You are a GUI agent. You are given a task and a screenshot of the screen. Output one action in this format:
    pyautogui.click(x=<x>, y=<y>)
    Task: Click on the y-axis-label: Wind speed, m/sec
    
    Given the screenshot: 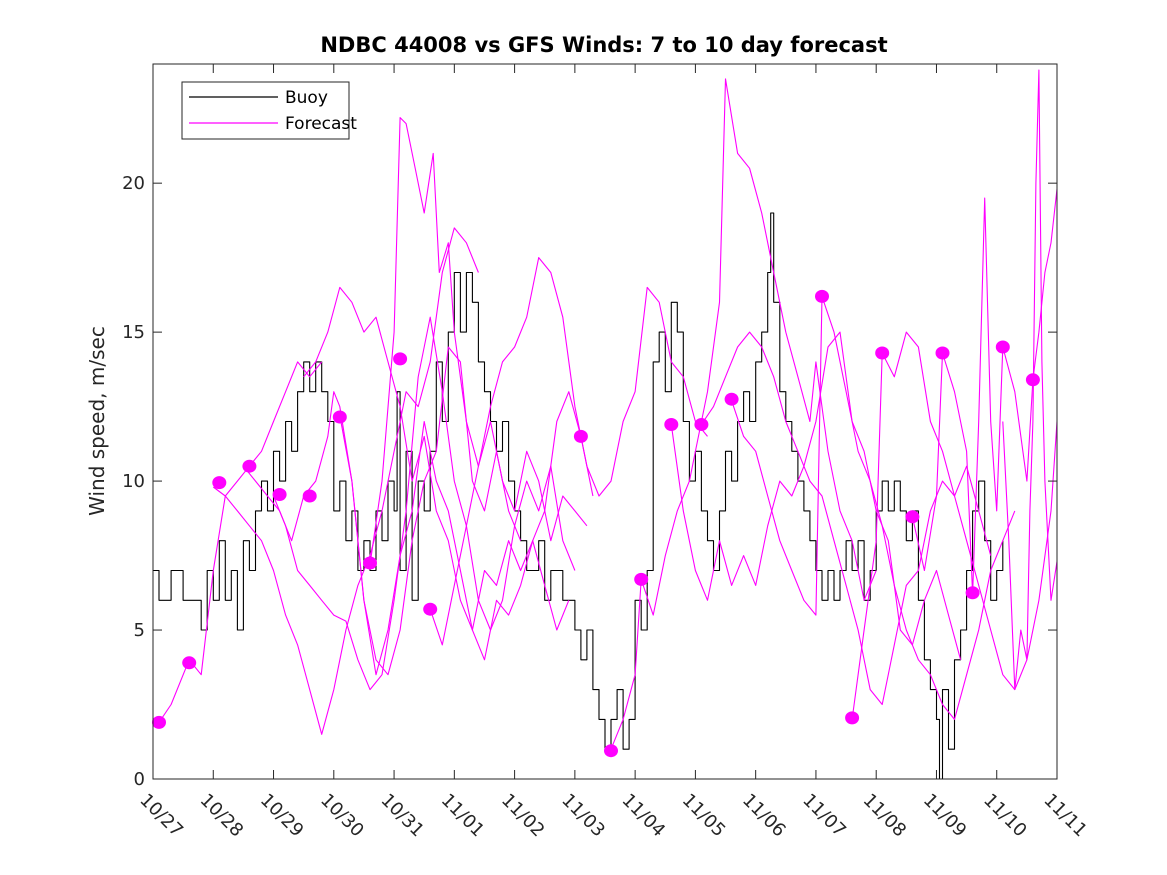 What is the action you would take?
    pyautogui.click(x=97, y=421)
    